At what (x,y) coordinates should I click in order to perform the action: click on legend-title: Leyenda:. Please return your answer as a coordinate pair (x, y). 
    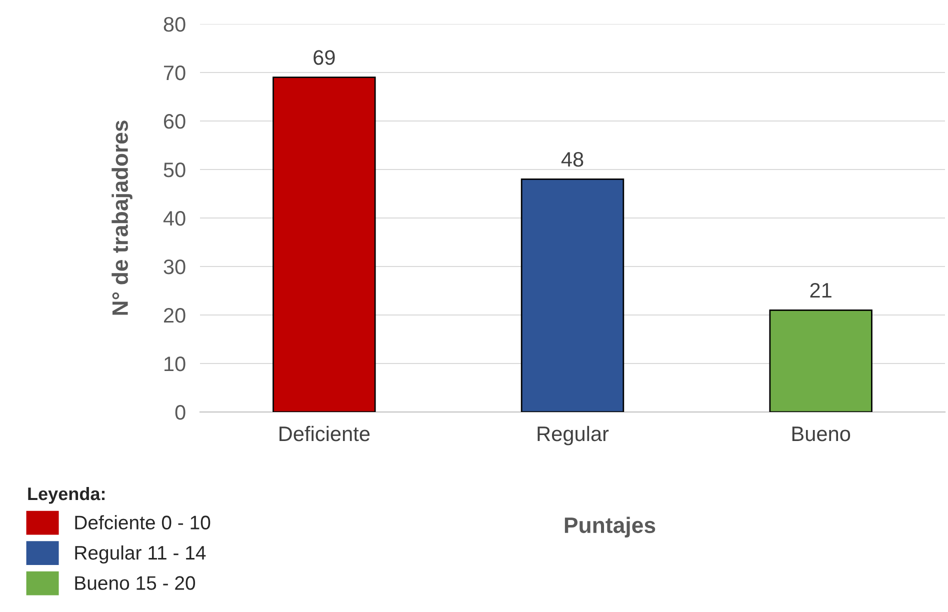
    Looking at the image, I should click on (66, 495).